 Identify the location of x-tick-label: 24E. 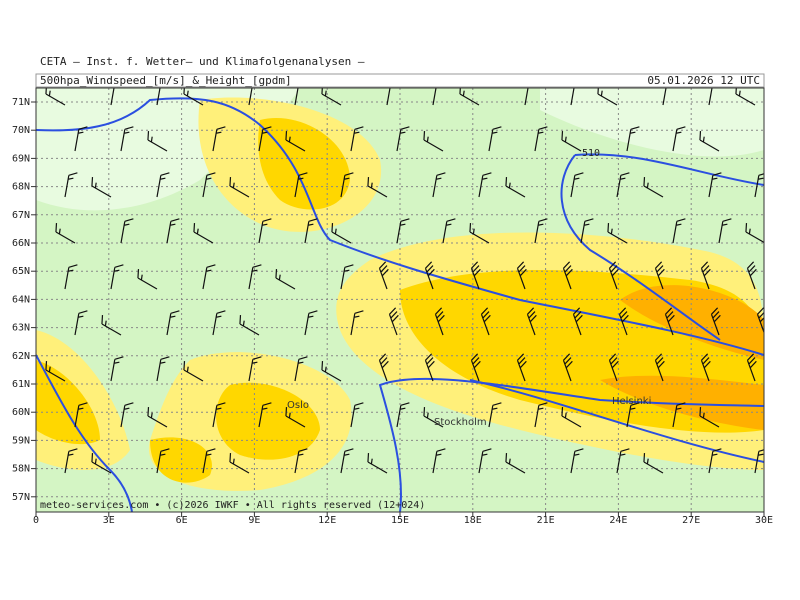
(618, 520).